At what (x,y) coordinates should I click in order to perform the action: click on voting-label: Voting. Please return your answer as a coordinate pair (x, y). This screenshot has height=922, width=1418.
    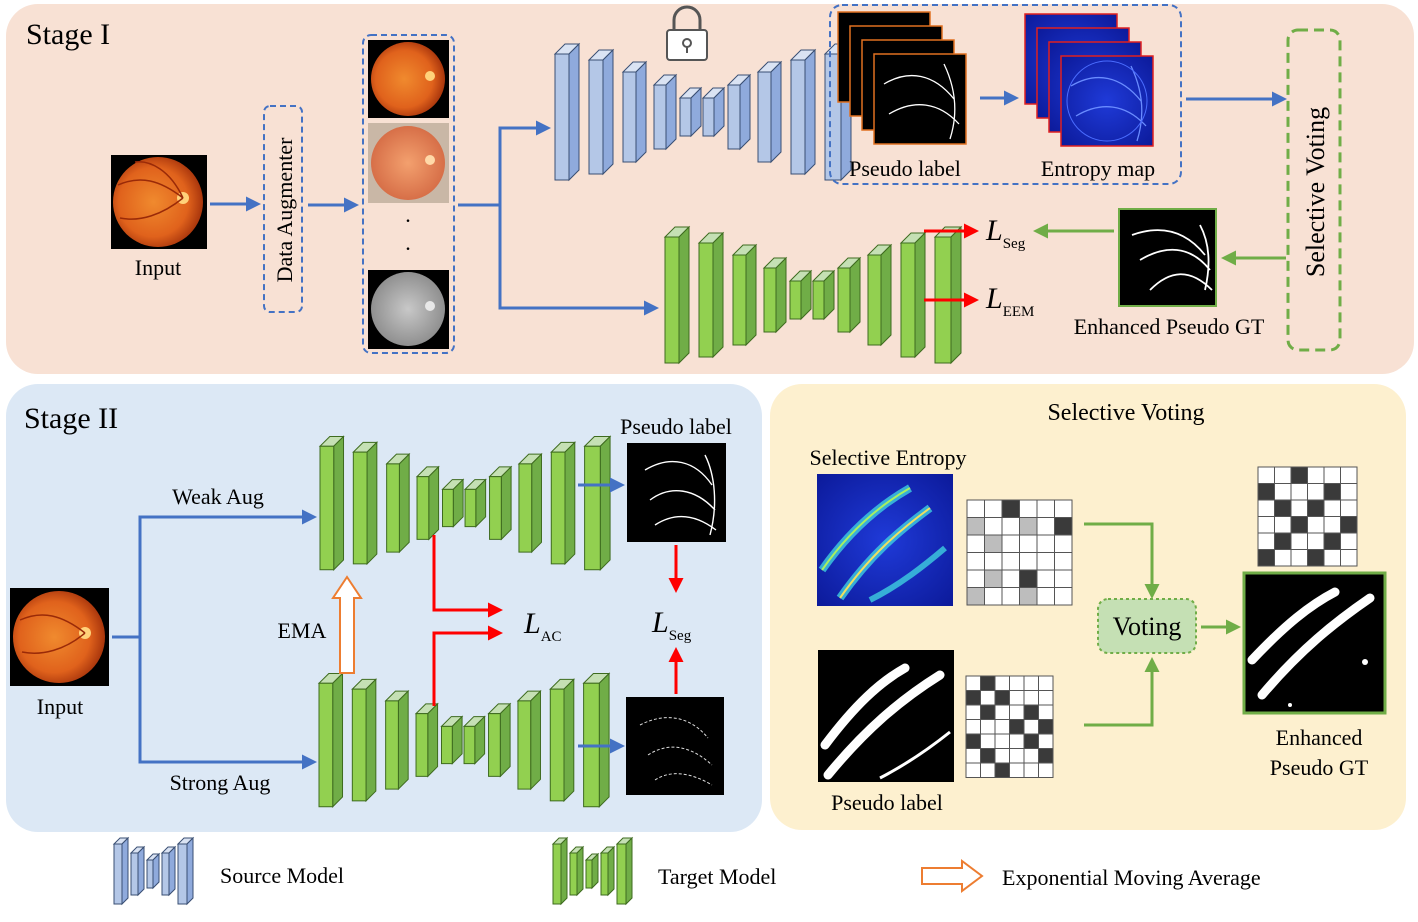
    Looking at the image, I should click on (1147, 626).